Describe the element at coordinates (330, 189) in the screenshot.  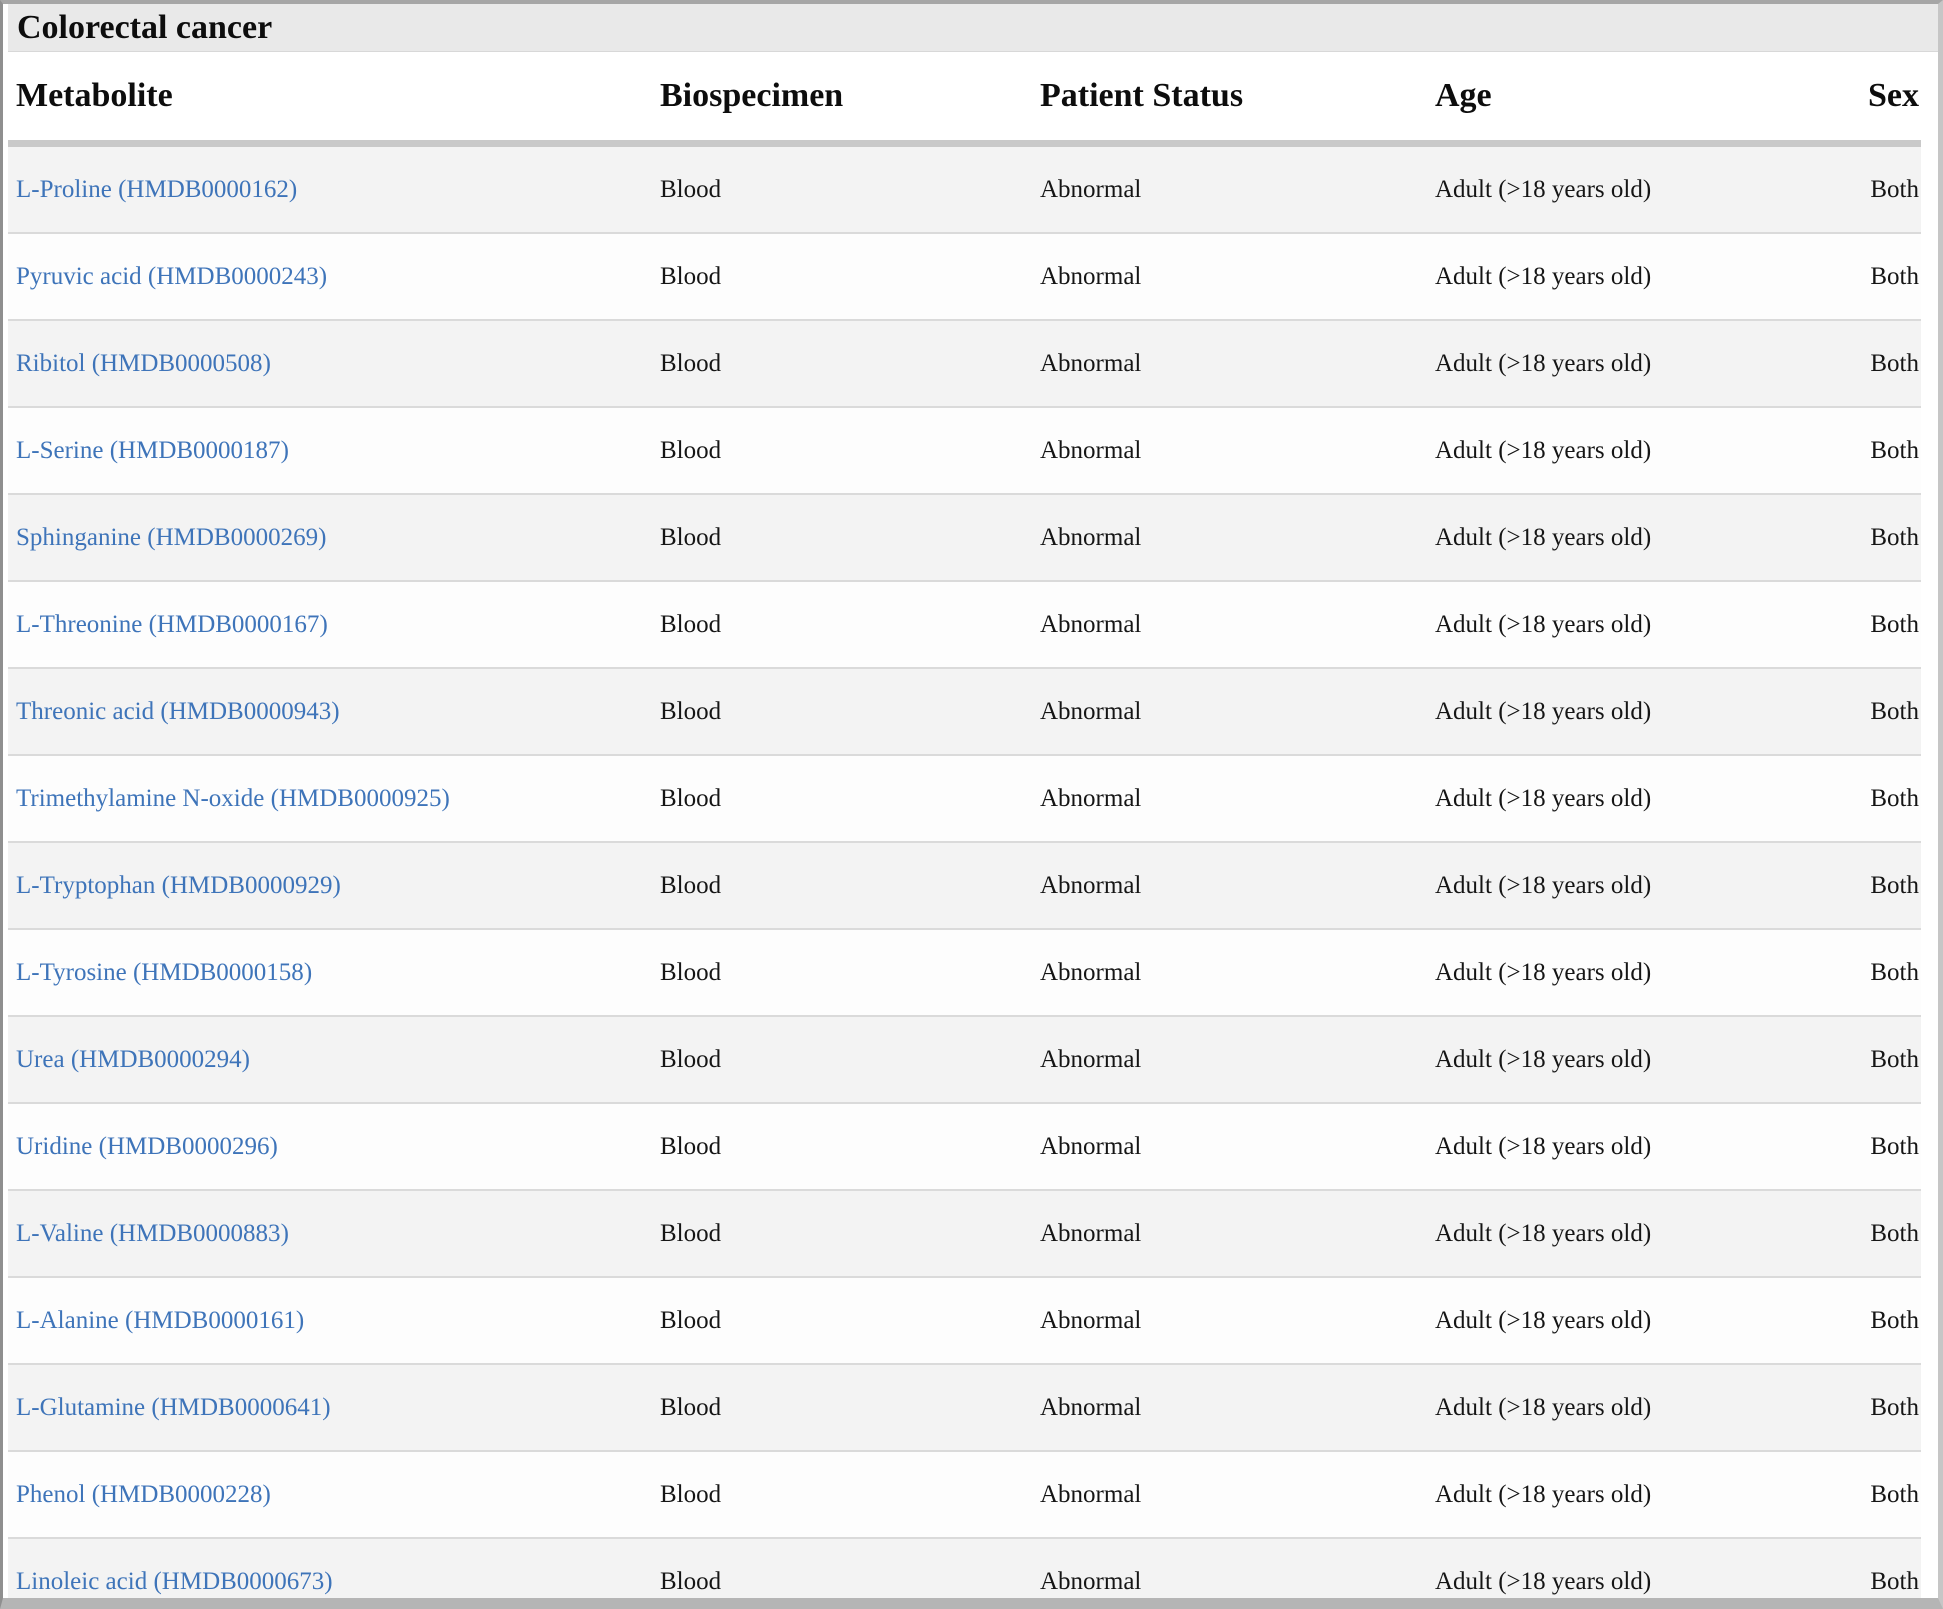
I see `metabolite-cell: L-Proline (HMDB0000162)` at that location.